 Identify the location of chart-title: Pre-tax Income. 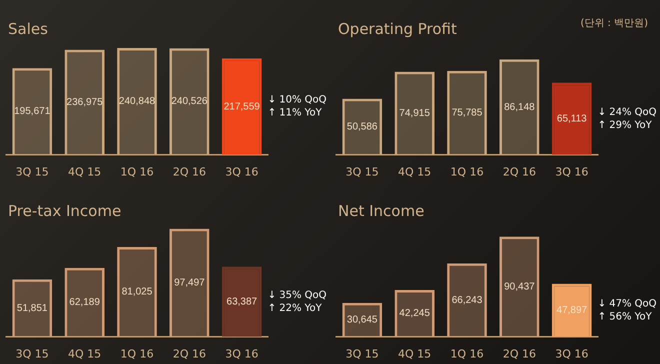
(65, 212).